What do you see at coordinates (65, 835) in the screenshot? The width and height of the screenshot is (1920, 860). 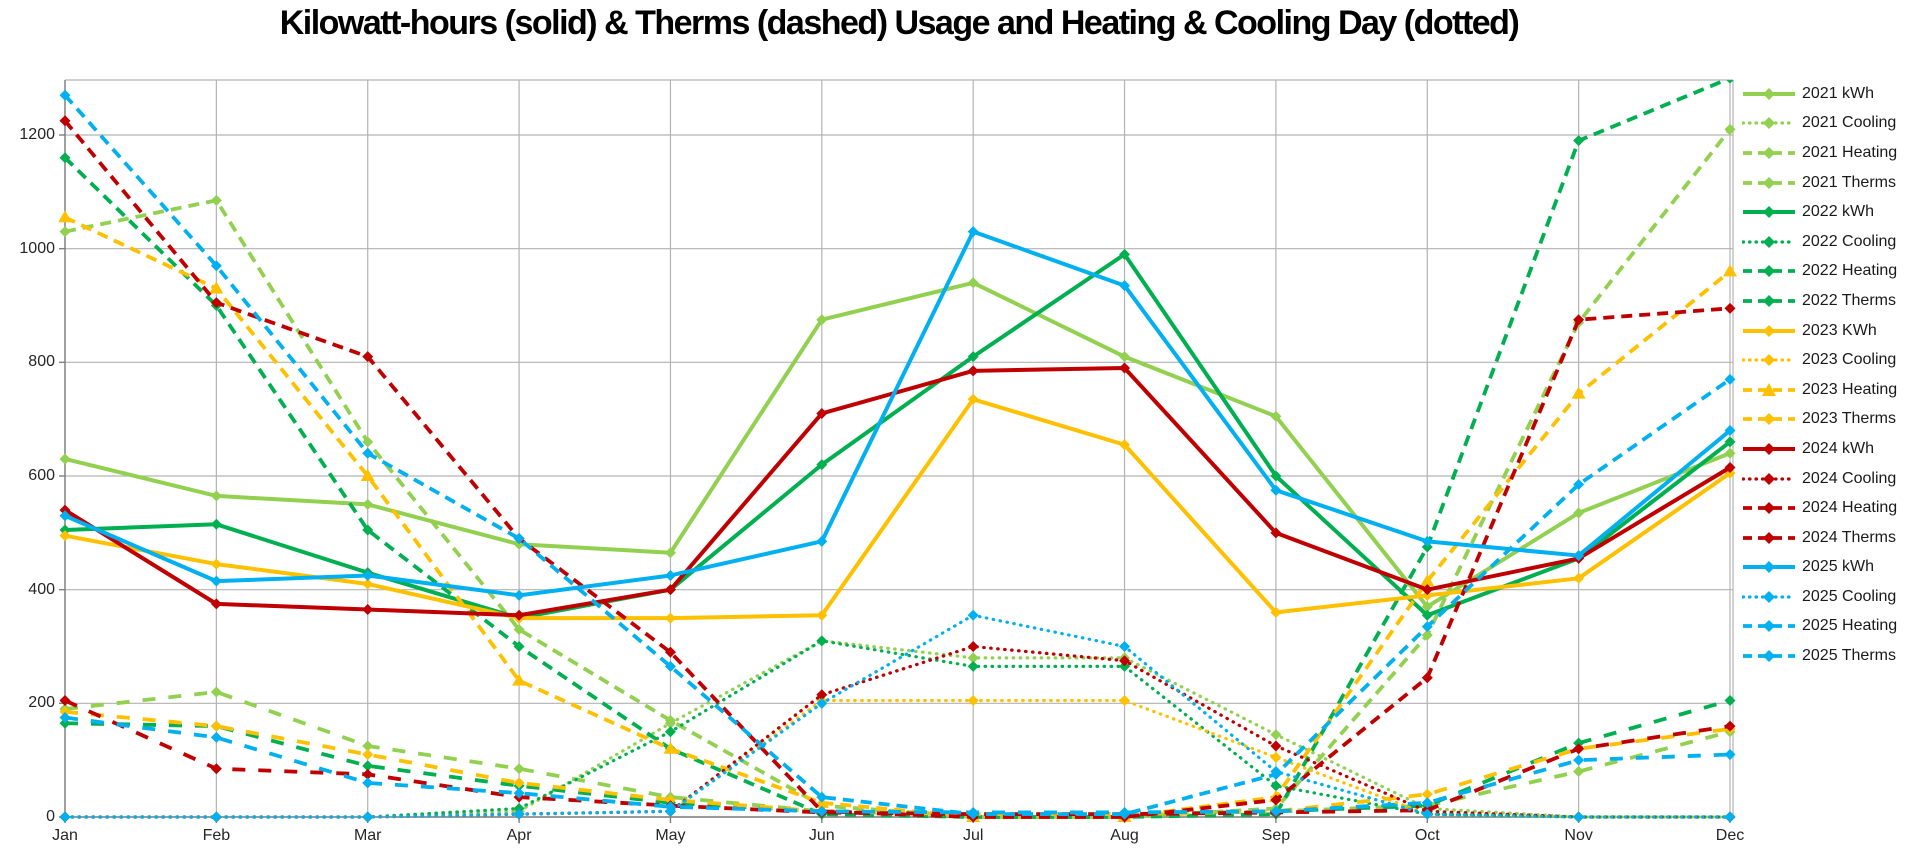 I see `x-tick-label: Jan` at bounding box center [65, 835].